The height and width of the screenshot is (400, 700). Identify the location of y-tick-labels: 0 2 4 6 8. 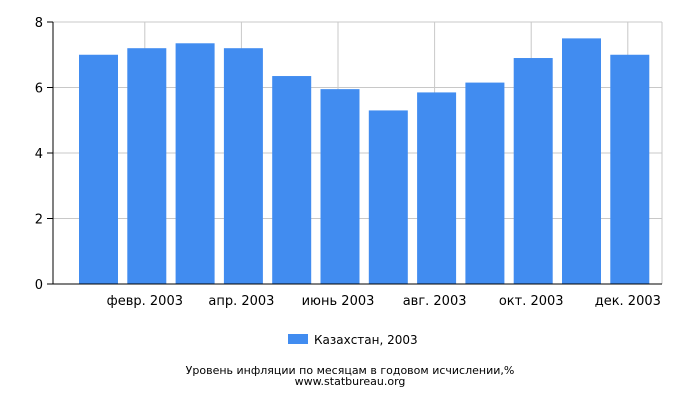
(39, 154).